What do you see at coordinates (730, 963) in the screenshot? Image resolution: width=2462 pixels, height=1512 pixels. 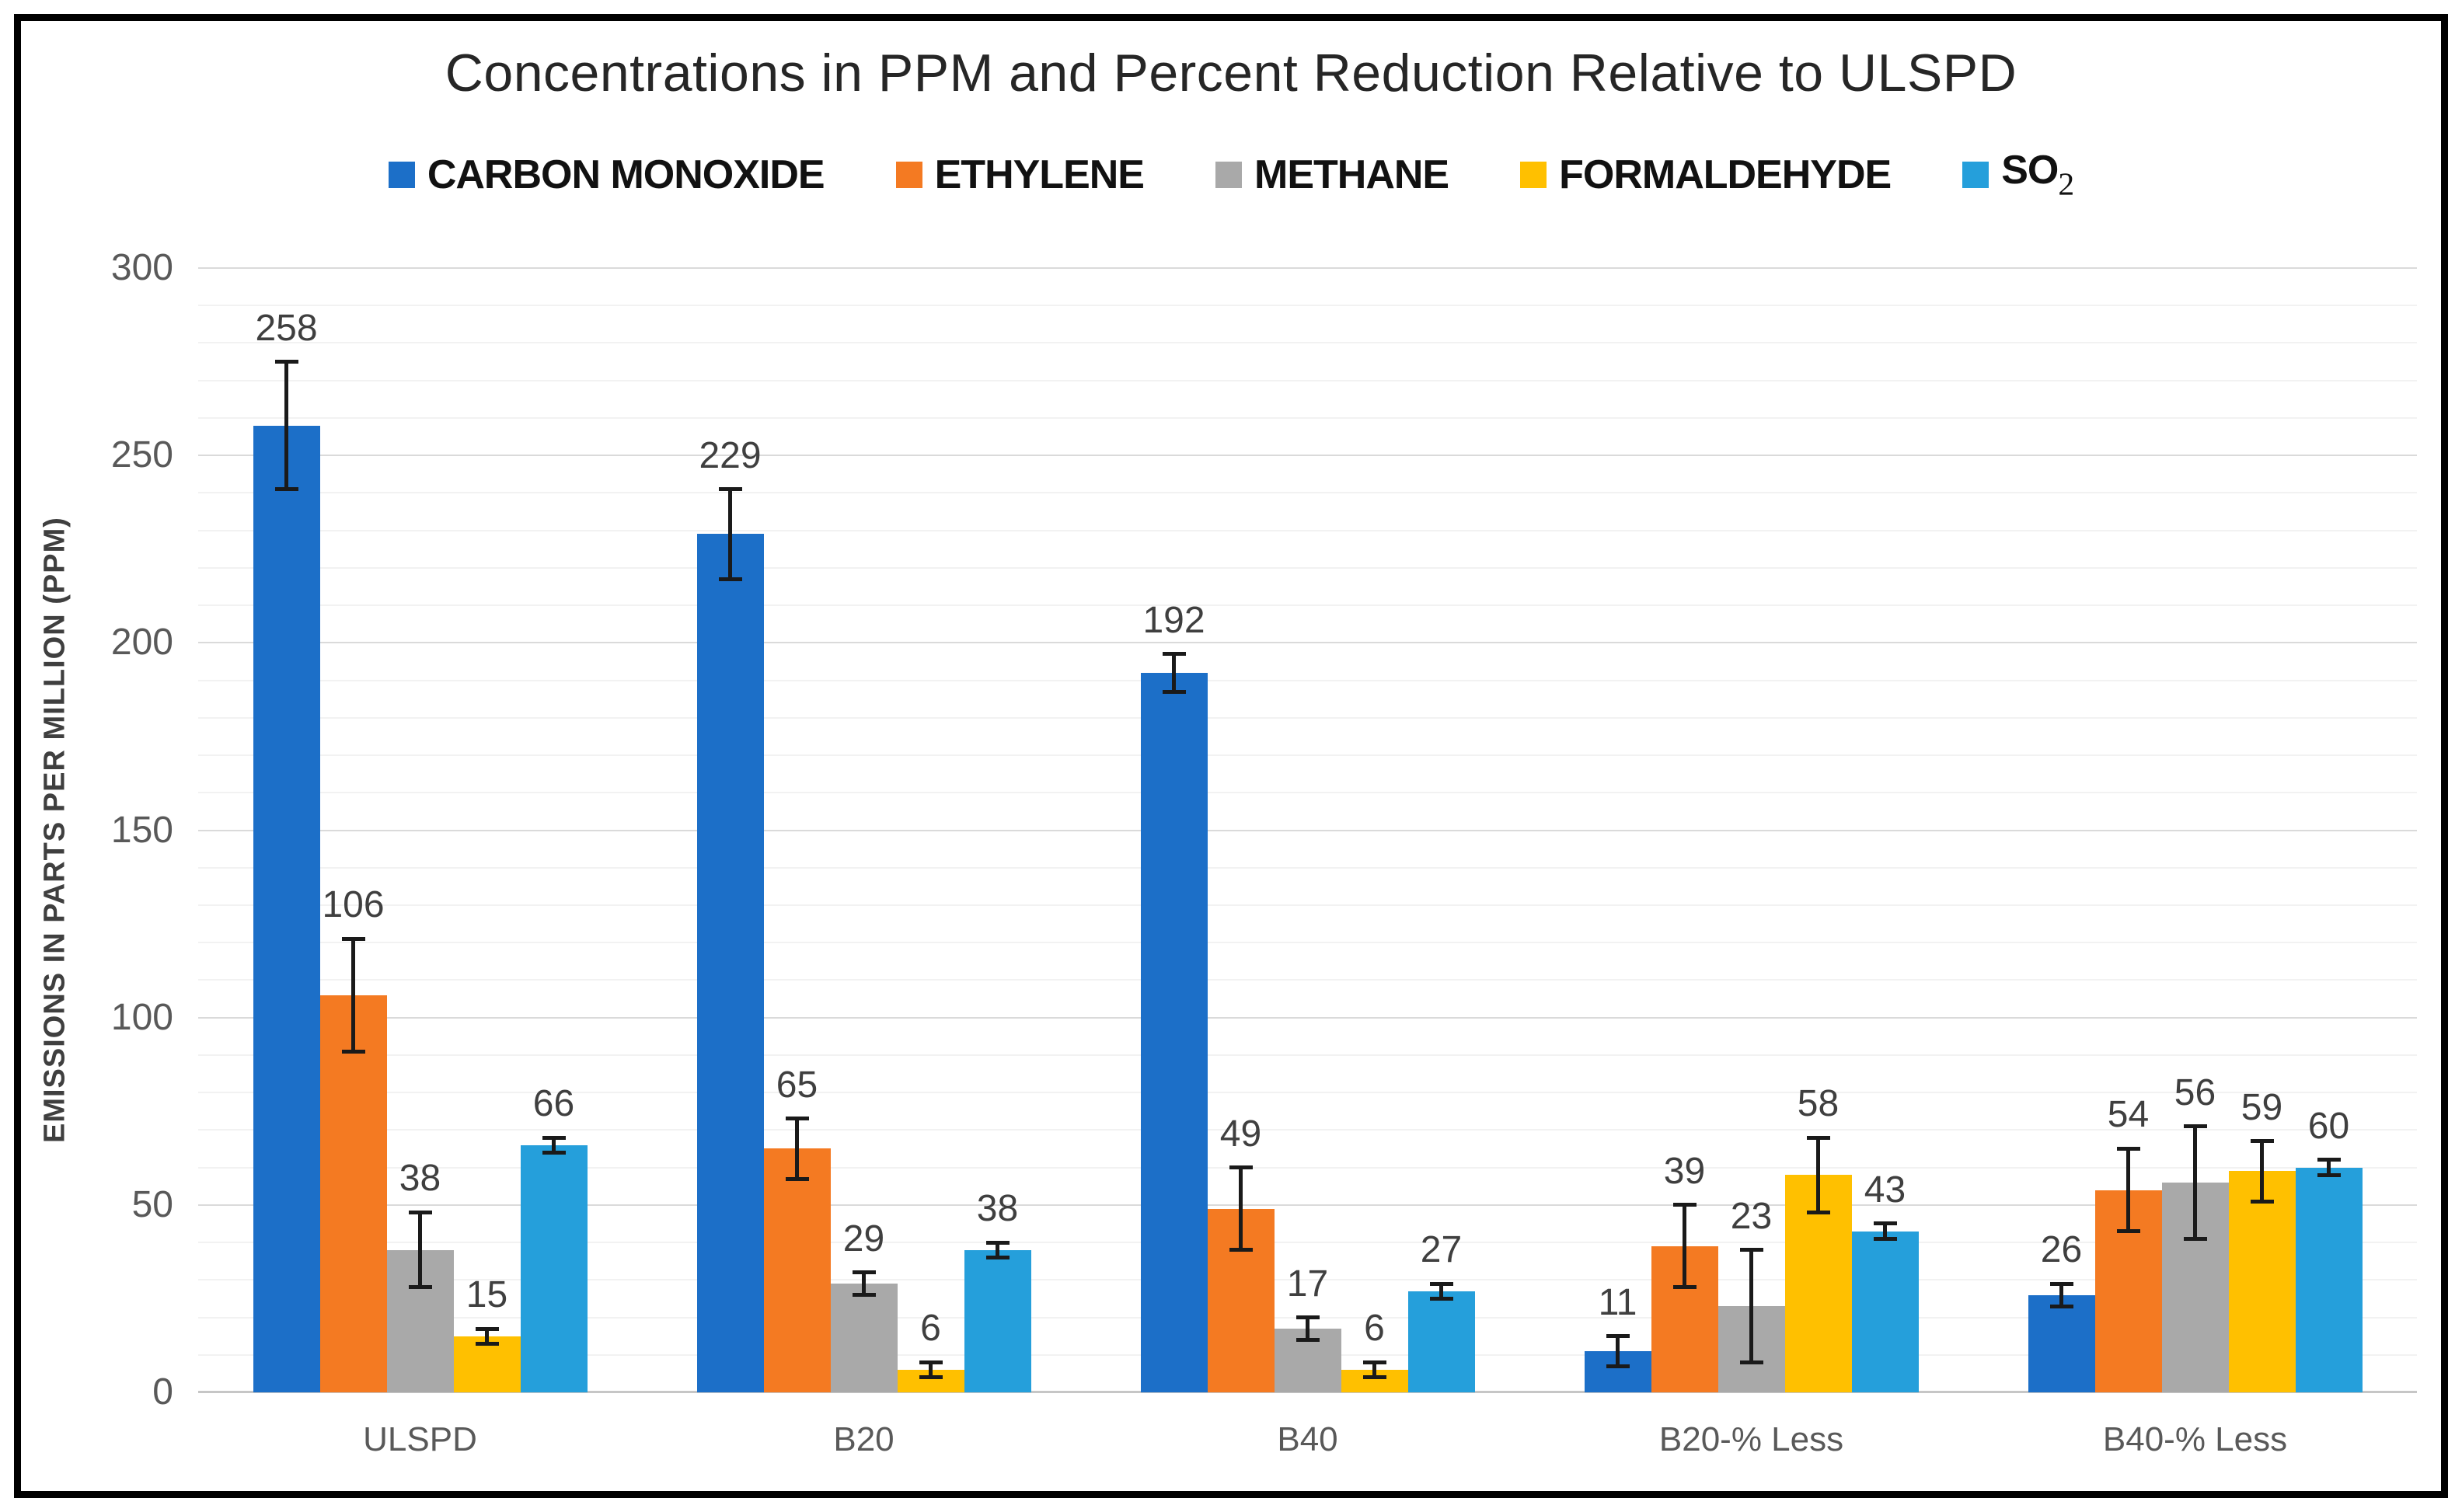 I see `bar-carbon-monoxide-b20` at bounding box center [730, 963].